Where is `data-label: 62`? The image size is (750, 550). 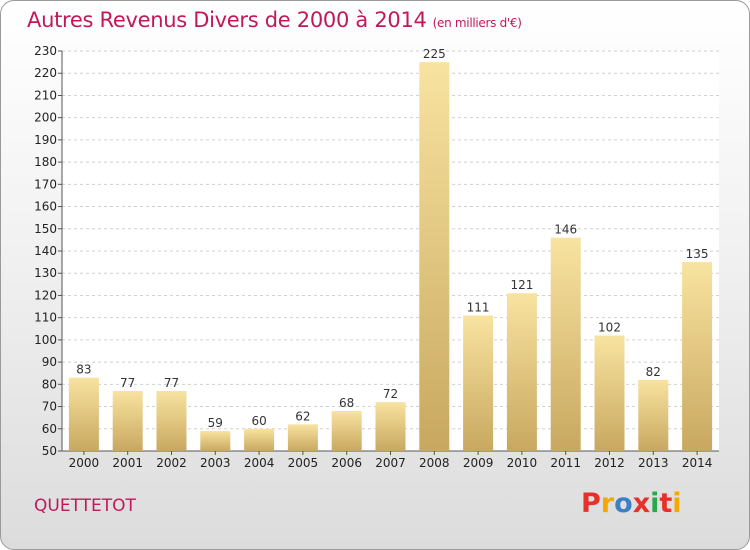 data-label: 62 is located at coordinates (302, 416).